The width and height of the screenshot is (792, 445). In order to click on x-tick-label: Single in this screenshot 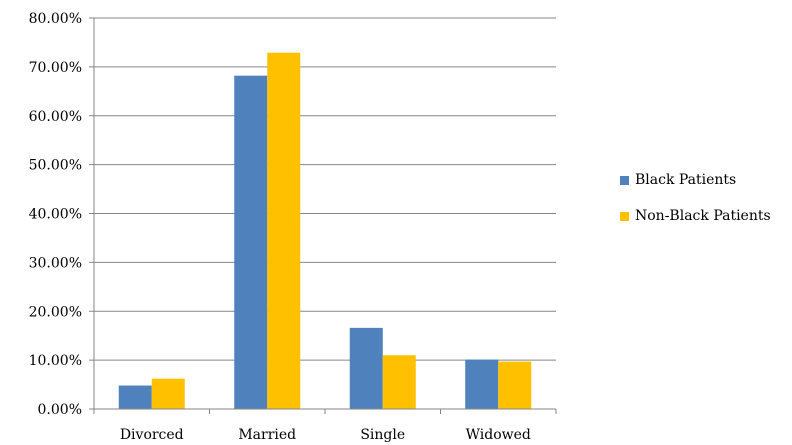, I will do `click(382, 435)`.